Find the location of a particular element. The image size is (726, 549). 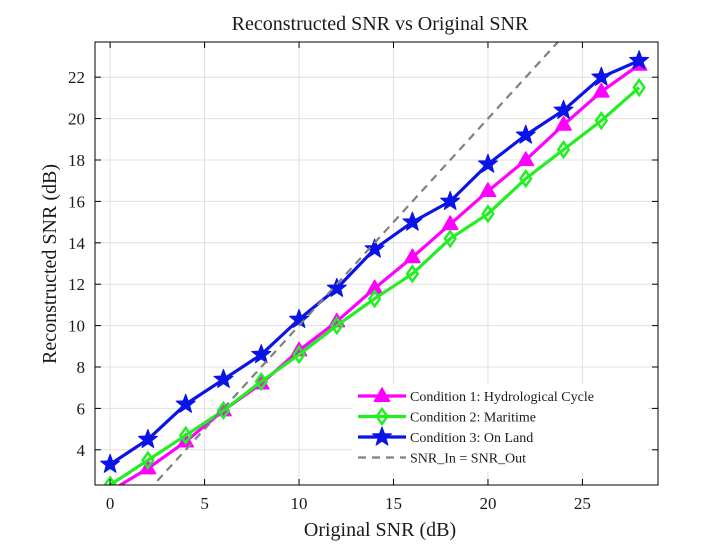

legend-item: Condition 2: Maritime is located at coordinates (447, 416).